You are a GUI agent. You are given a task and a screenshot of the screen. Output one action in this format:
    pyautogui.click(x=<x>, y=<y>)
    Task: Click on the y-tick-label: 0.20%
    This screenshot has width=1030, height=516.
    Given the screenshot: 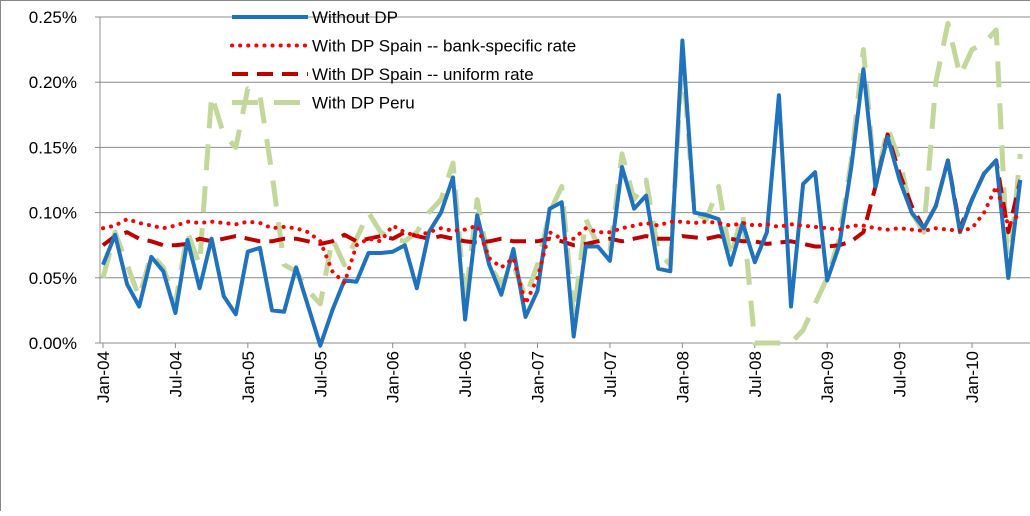 What is the action you would take?
    pyautogui.click(x=53, y=82)
    